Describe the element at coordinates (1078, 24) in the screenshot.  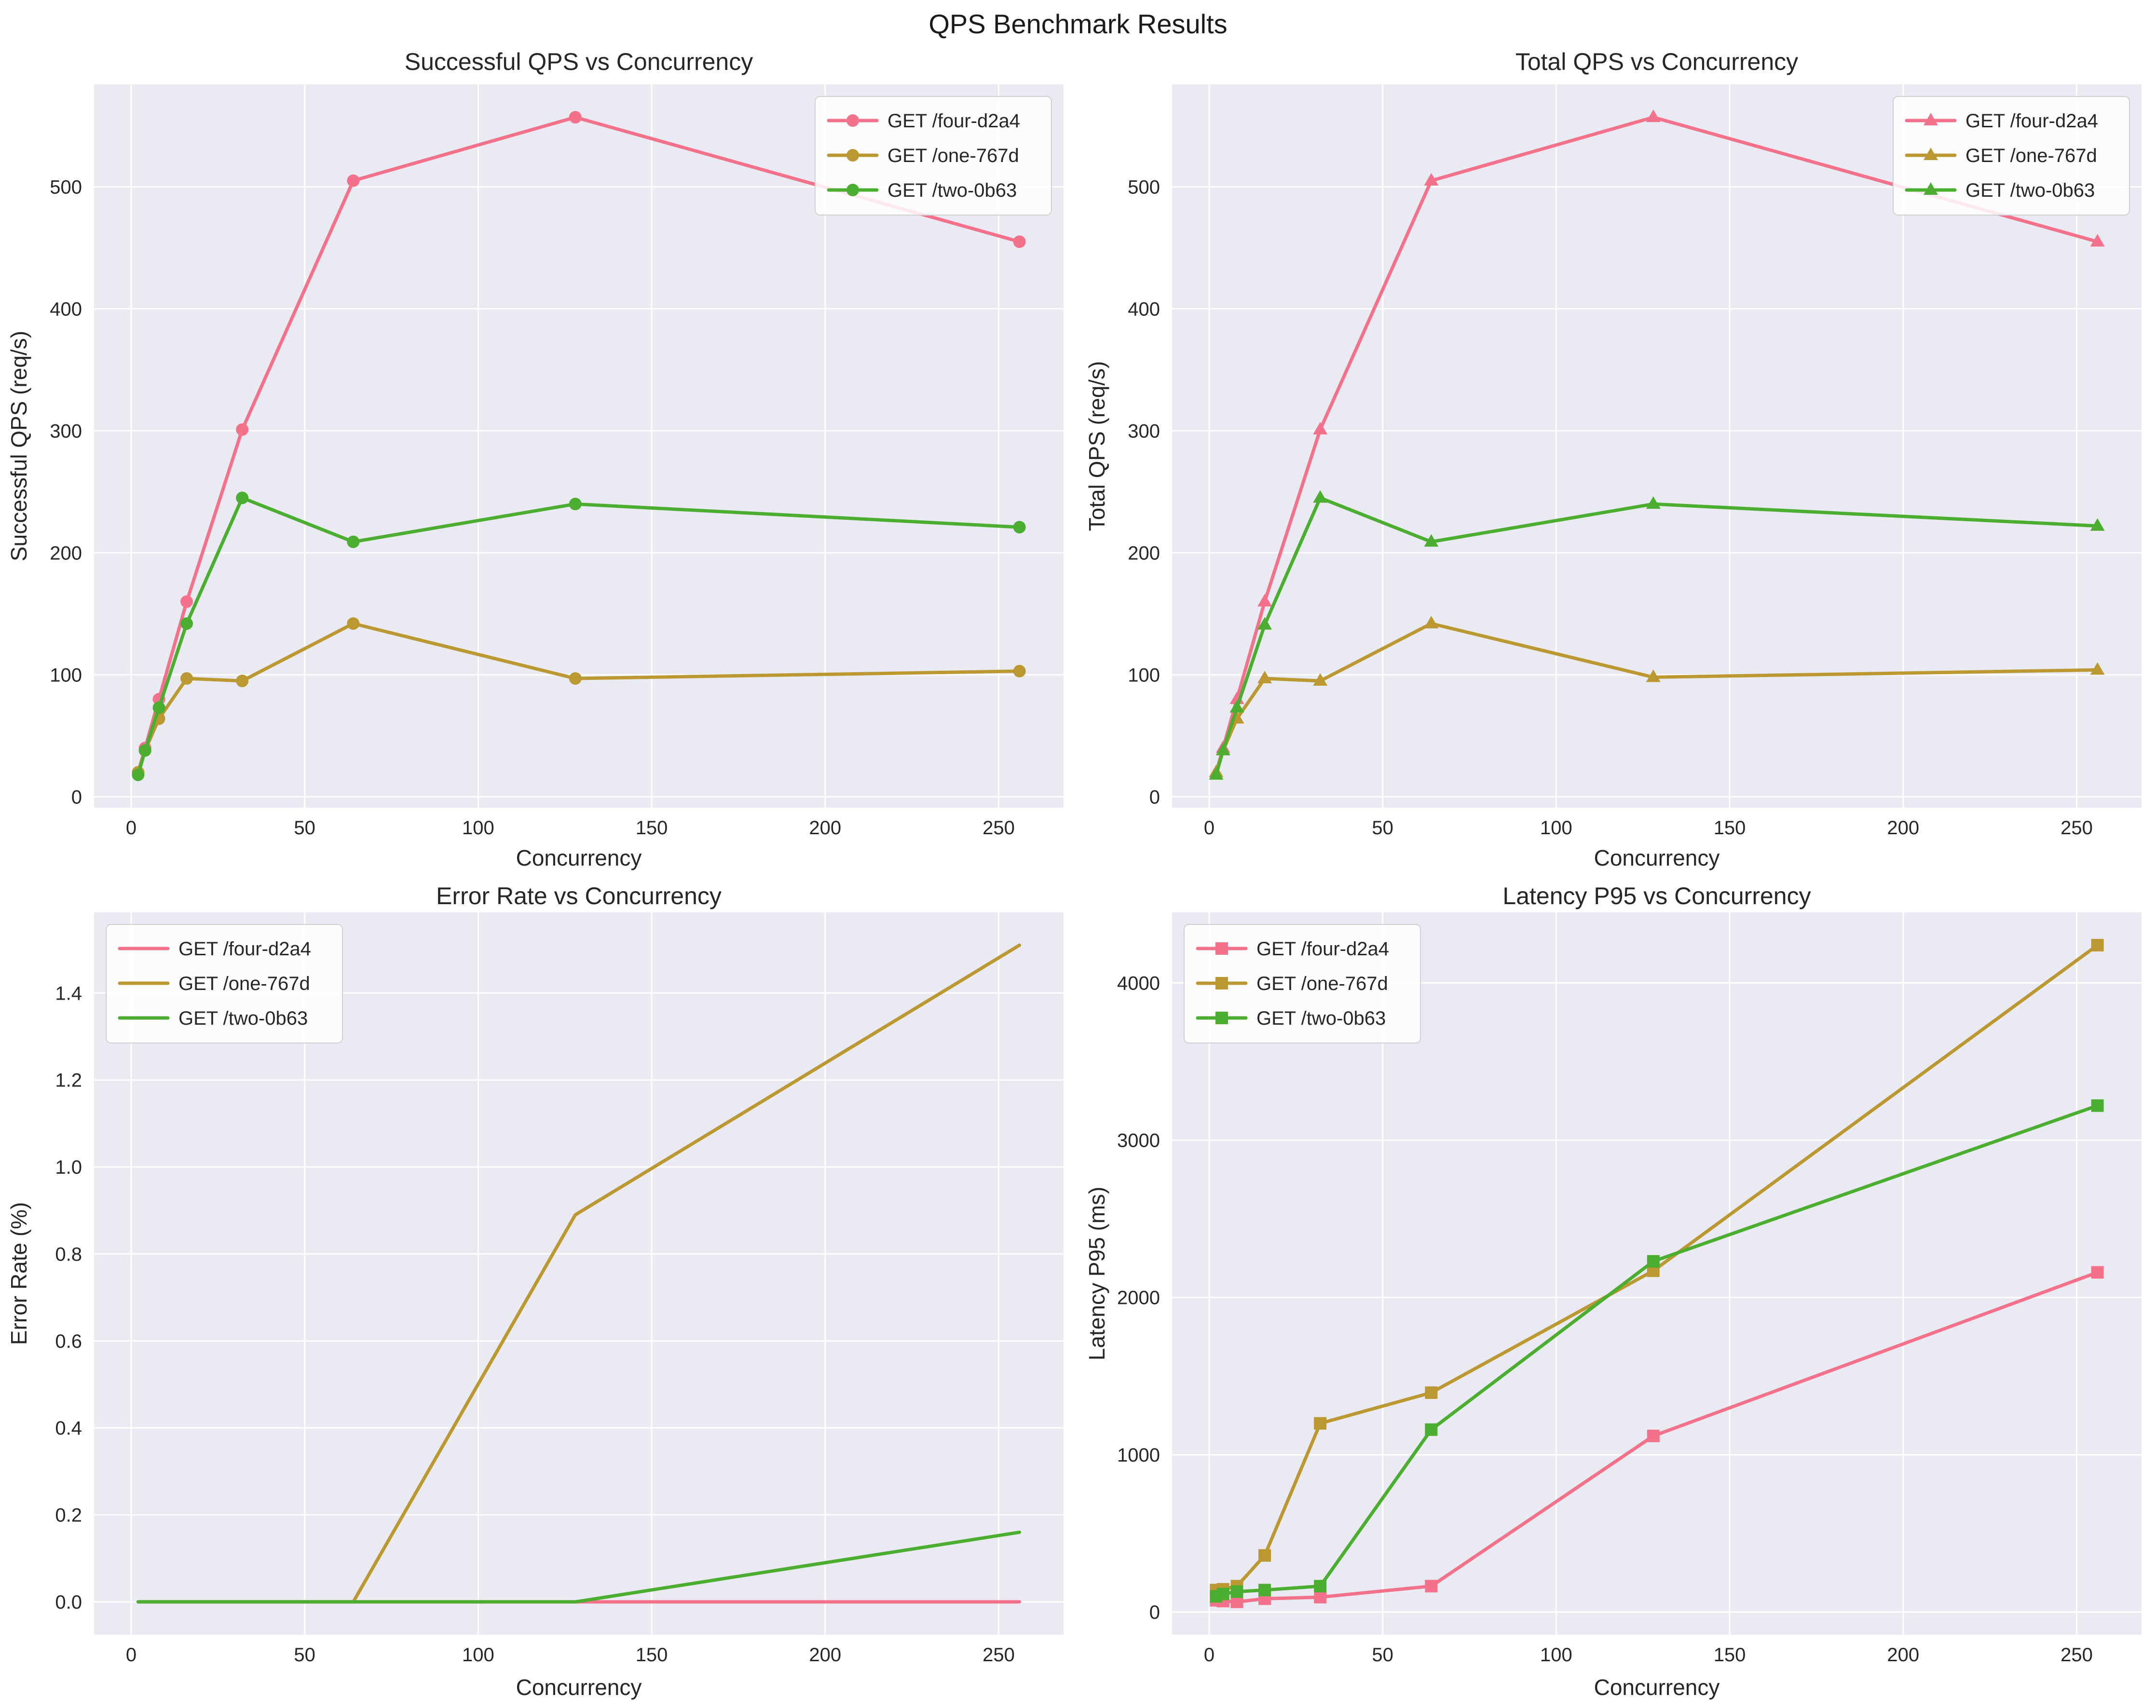
I see `figure-title: QPS Benchmark Results` at that location.